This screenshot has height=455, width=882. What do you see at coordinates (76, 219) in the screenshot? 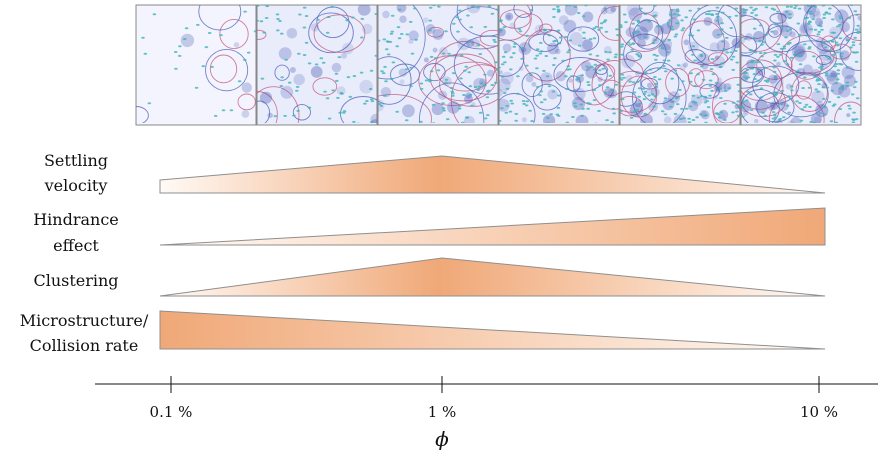
I see `label-hindrance-effect-1: Hindrance` at bounding box center [76, 219].